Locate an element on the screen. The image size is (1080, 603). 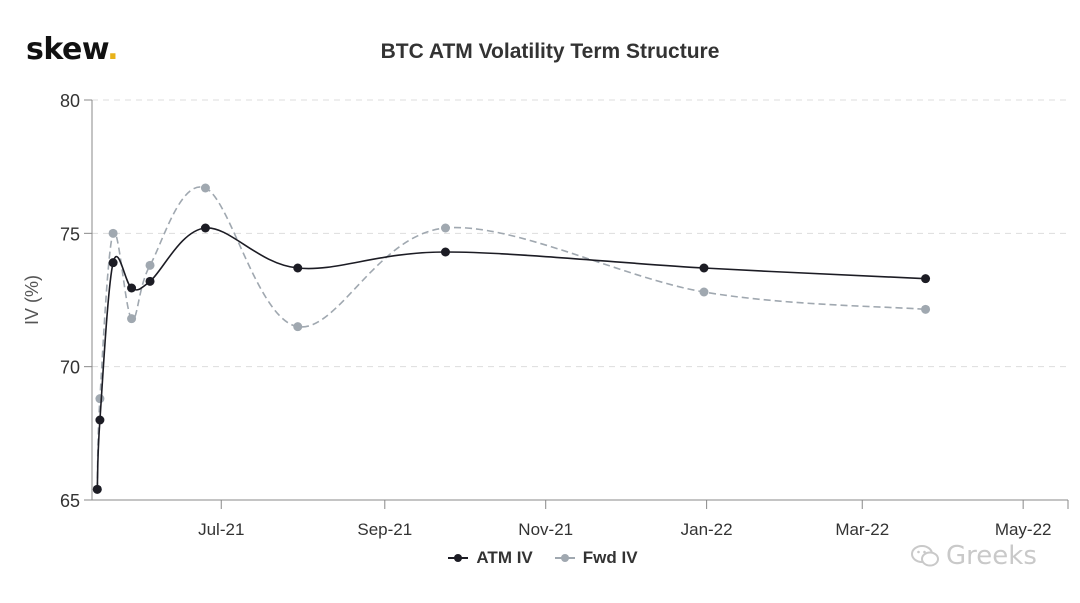
skew-logo: skew. is located at coordinates (72, 49).